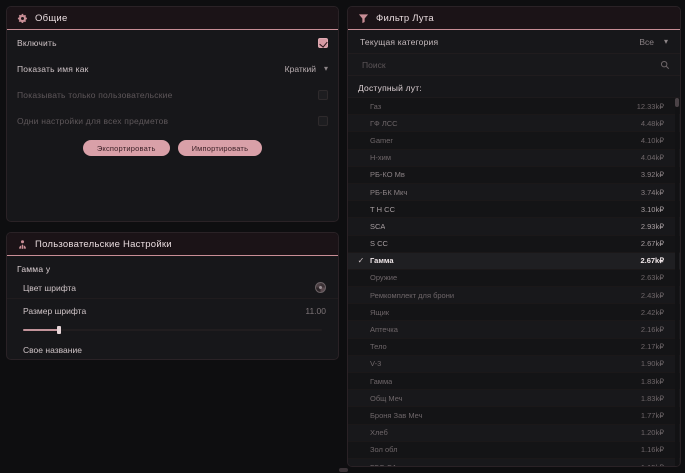 This screenshot has width=685, height=473. Describe the element at coordinates (652, 295) in the screenshot. I see `loot-value: 2.43k₽` at that location.